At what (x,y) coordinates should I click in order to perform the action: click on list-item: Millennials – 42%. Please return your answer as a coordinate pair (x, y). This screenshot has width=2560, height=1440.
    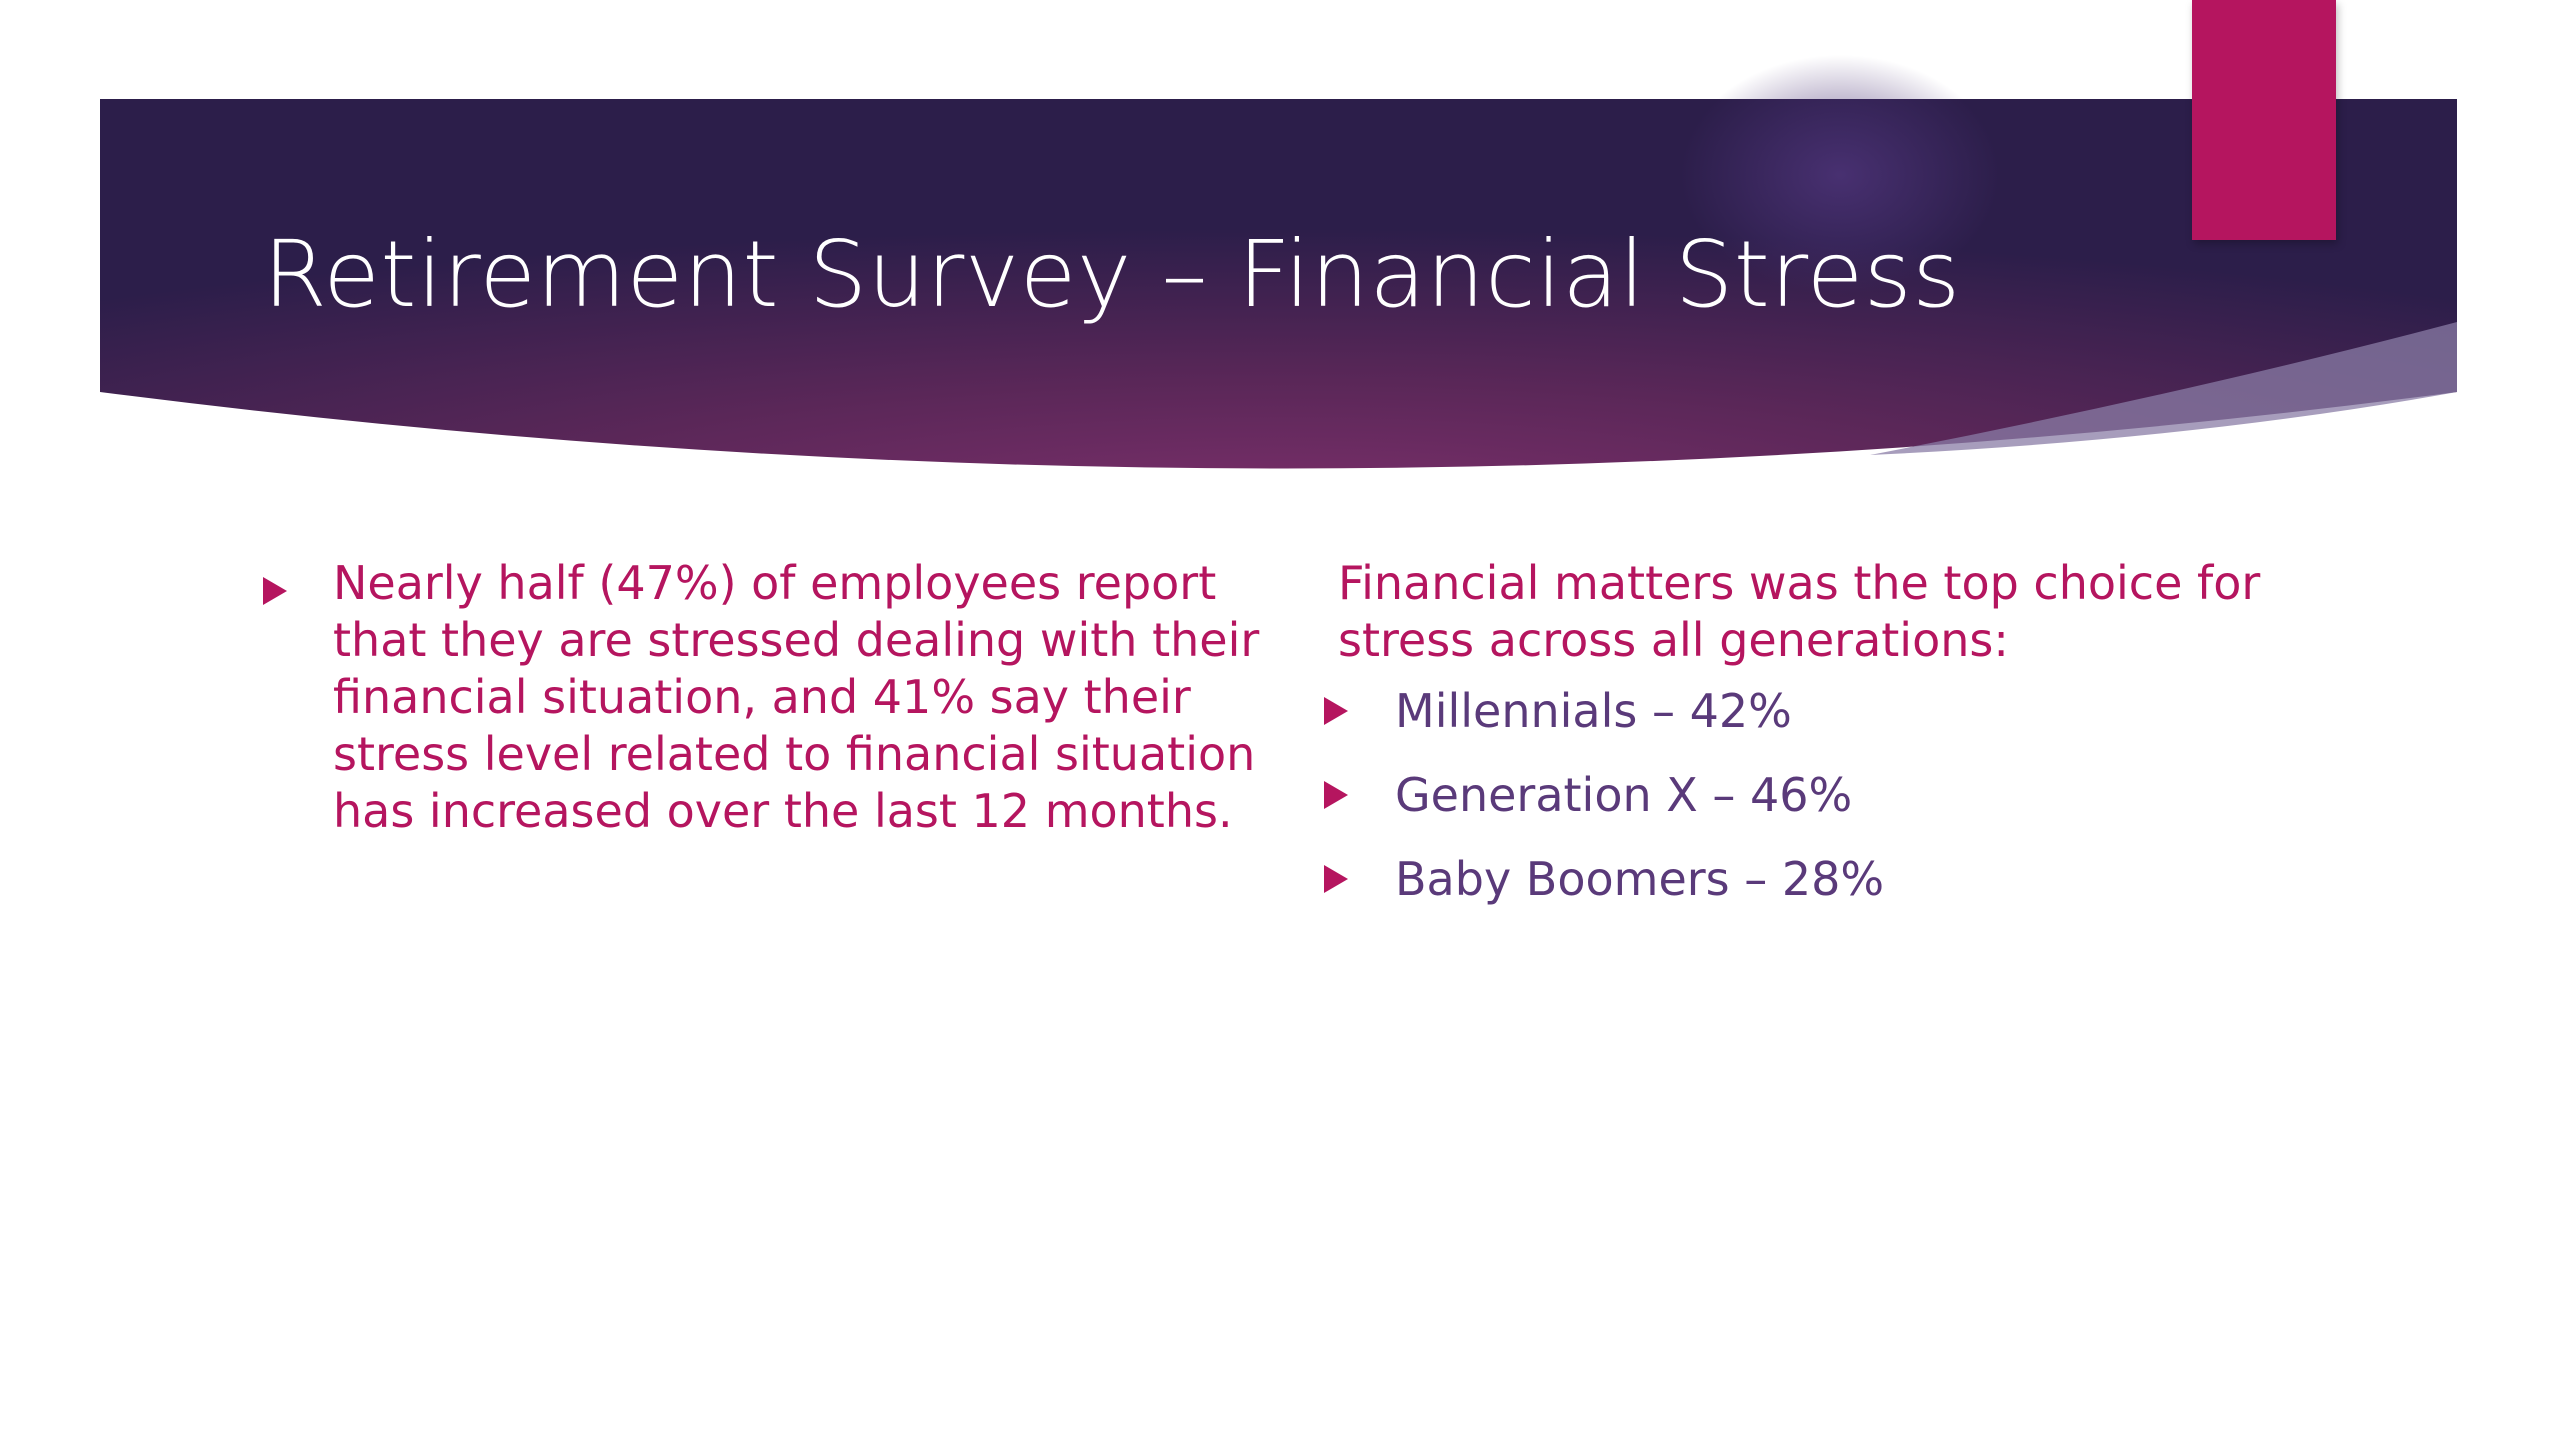
    Looking at the image, I should click on (1831, 725).